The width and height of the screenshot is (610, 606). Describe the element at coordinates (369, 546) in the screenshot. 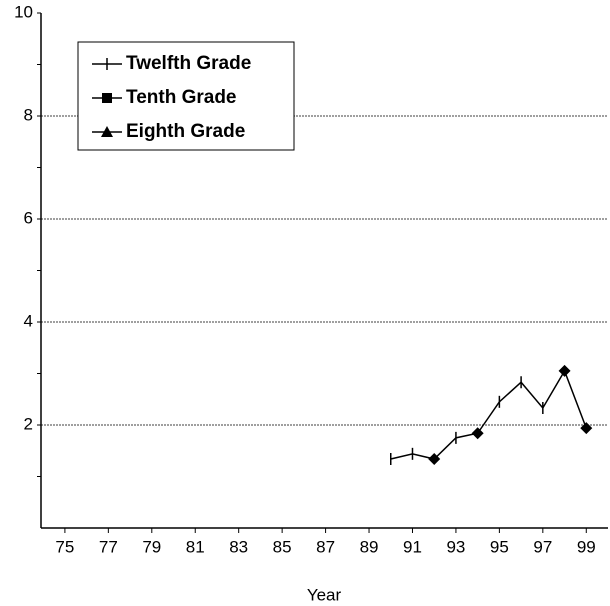

I see `x-tick-label: 89` at that location.